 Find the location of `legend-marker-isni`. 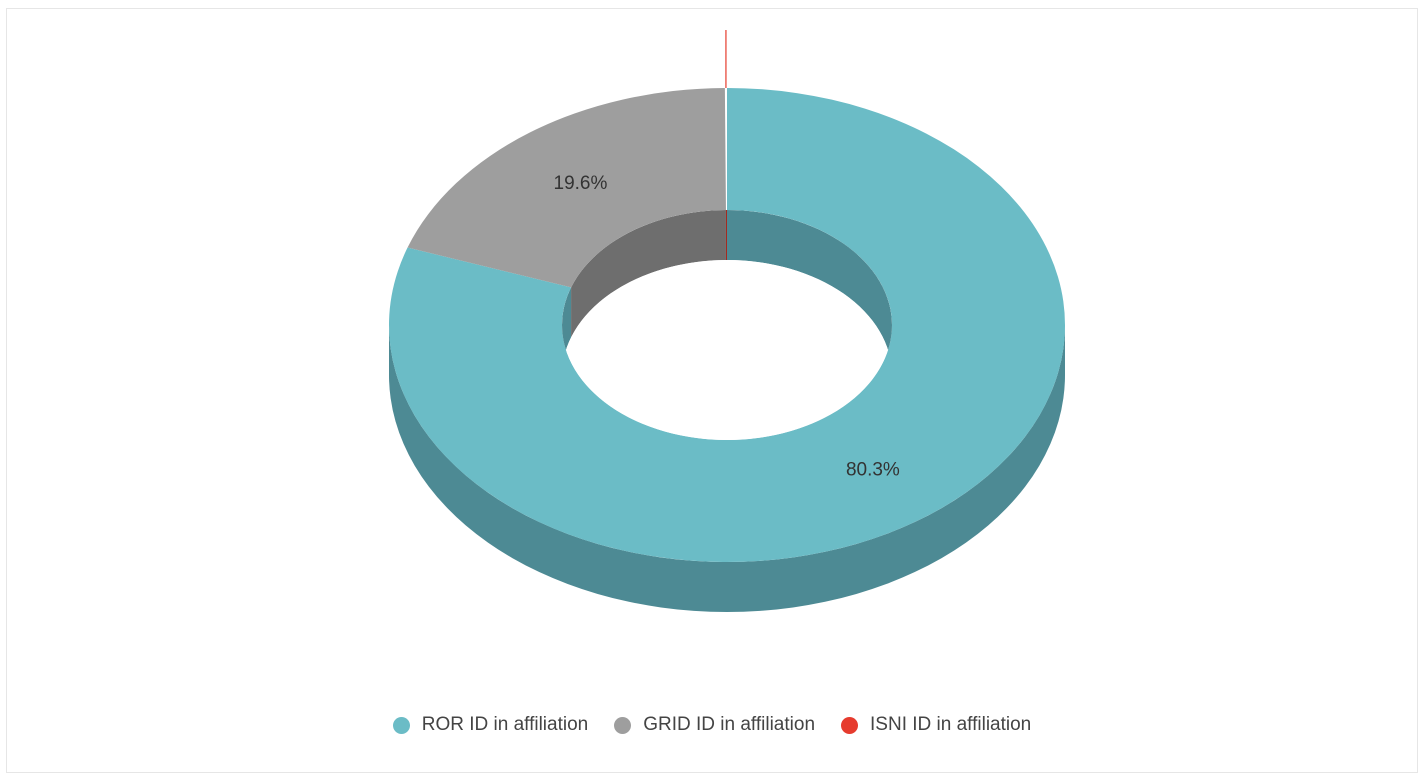

legend-marker-isni is located at coordinates (850, 725).